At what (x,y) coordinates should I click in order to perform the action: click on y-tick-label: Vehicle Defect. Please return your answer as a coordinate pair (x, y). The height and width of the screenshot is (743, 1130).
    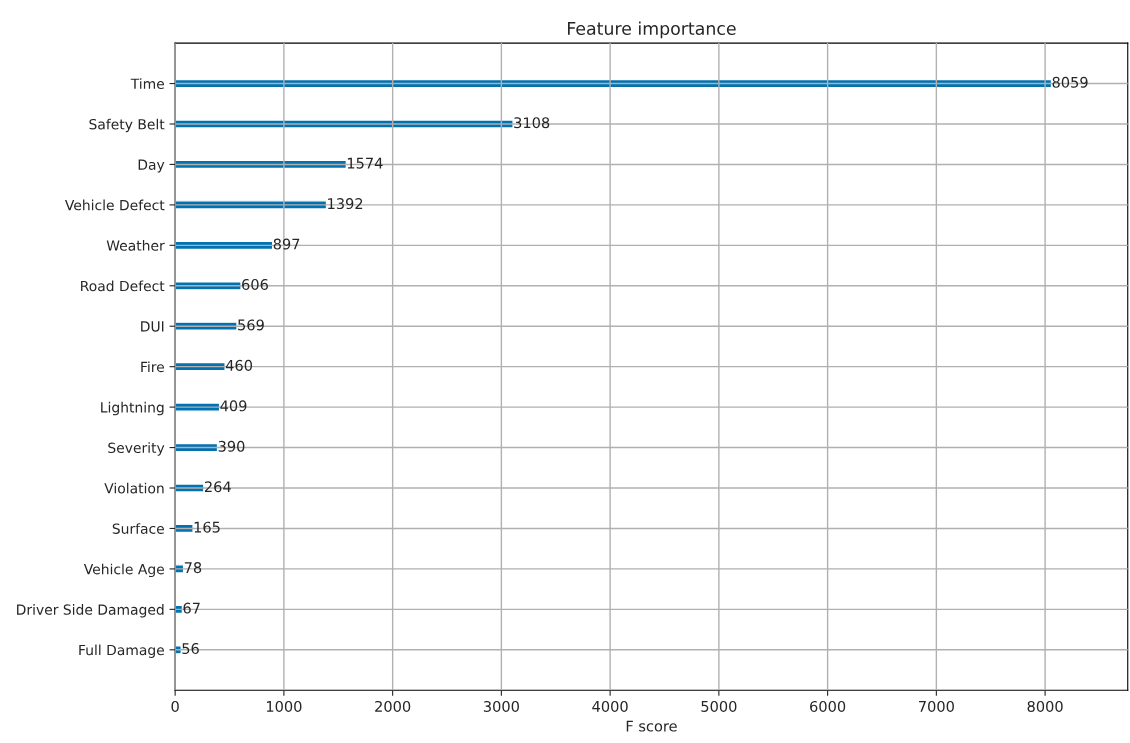
    Looking at the image, I should click on (115, 205).